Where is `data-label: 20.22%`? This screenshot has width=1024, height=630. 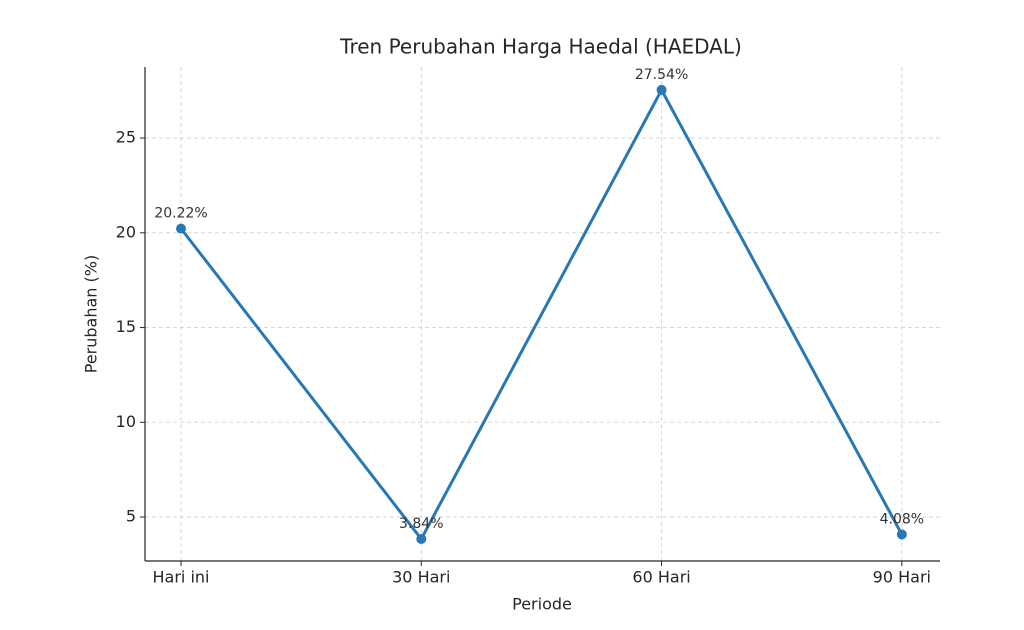 data-label: 20.22% is located at coordinates (180, 214).